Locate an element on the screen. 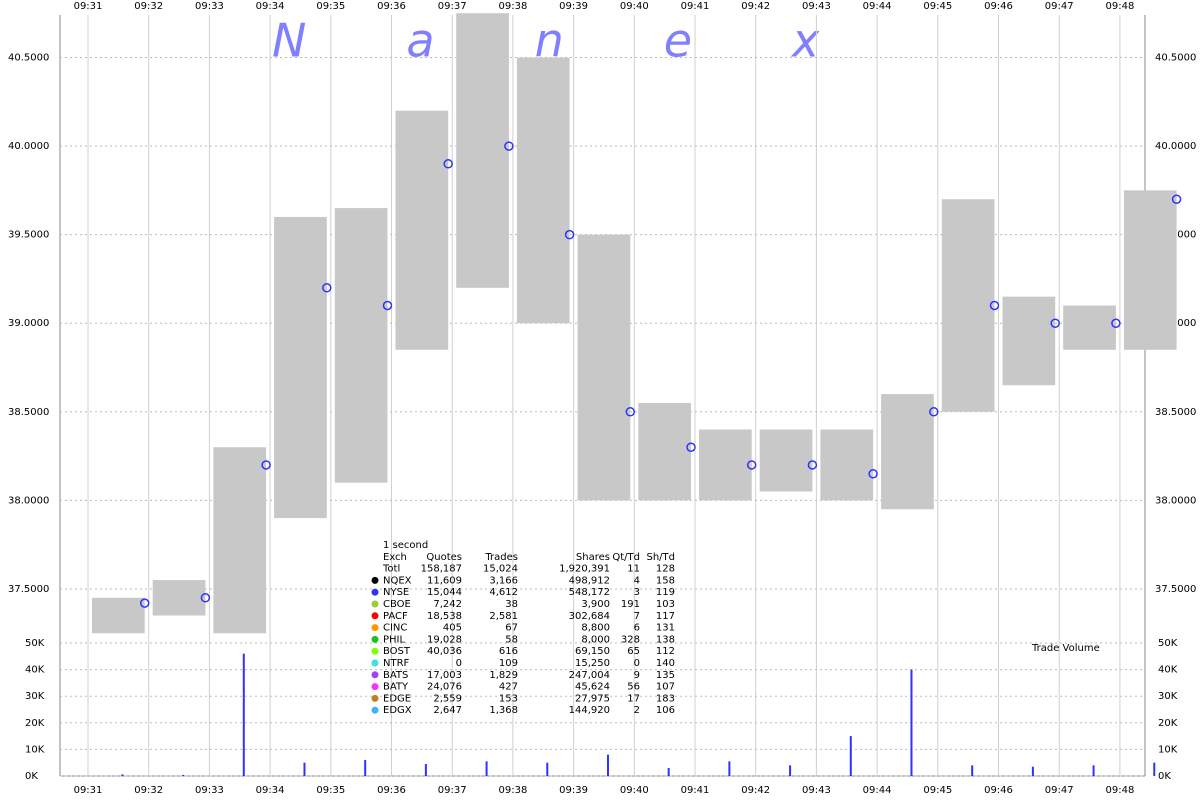 The height and width of the screenshot is (800, 1200). legend-cell: 2,647 is located at coordinates (447, 710).